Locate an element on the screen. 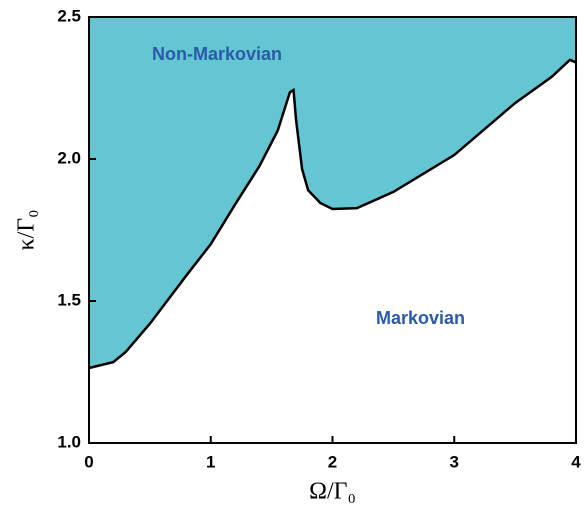  x-tick-label: 4 is located at coordinates (576, 461).